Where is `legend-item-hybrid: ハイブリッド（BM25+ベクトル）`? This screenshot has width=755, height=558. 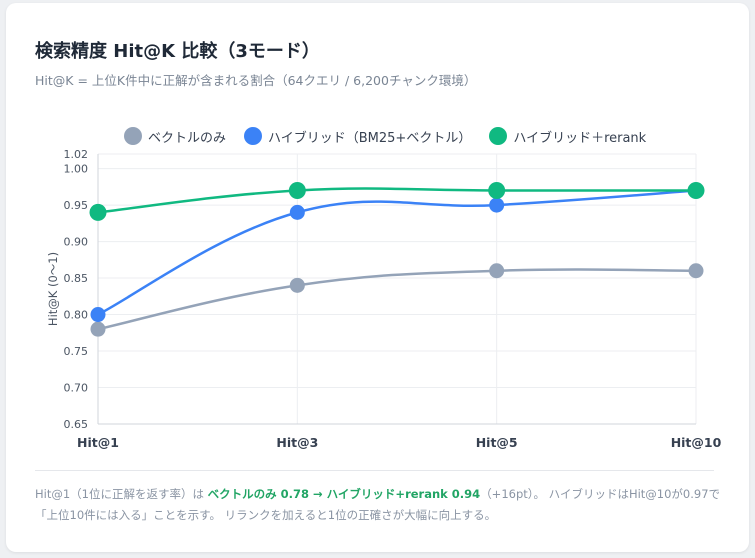 legend-item-hybrid: ハイブリッド（BM25+ベクトル） is located at coordinates (357, 136).